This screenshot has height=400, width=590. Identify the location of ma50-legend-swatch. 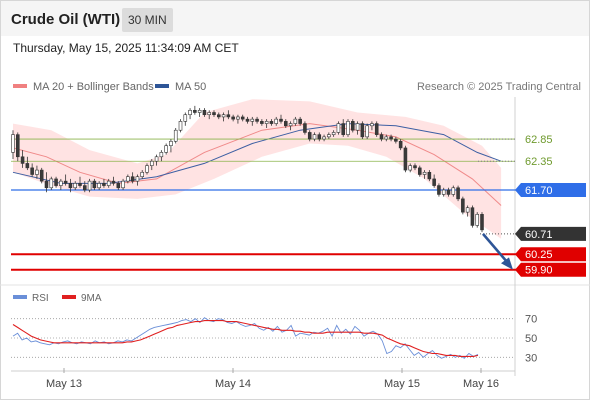
(162, 86).